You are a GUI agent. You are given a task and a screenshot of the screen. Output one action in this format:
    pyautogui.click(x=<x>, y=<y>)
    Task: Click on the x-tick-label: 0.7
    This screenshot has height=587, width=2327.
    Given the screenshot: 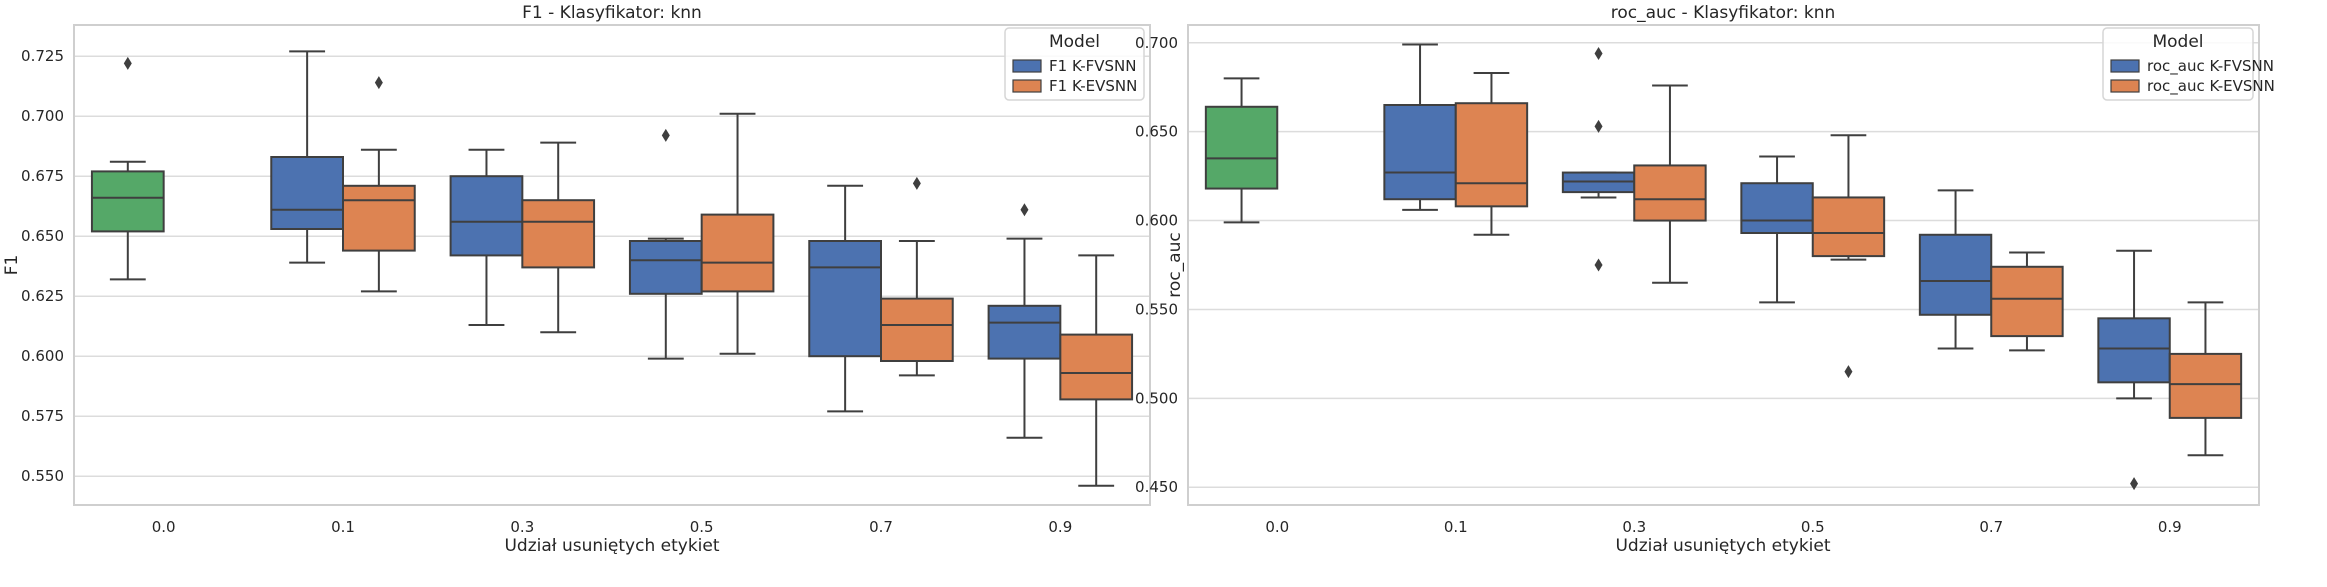 What is the action you would take?
    pyautogui.click(x=1991, y=527)
    